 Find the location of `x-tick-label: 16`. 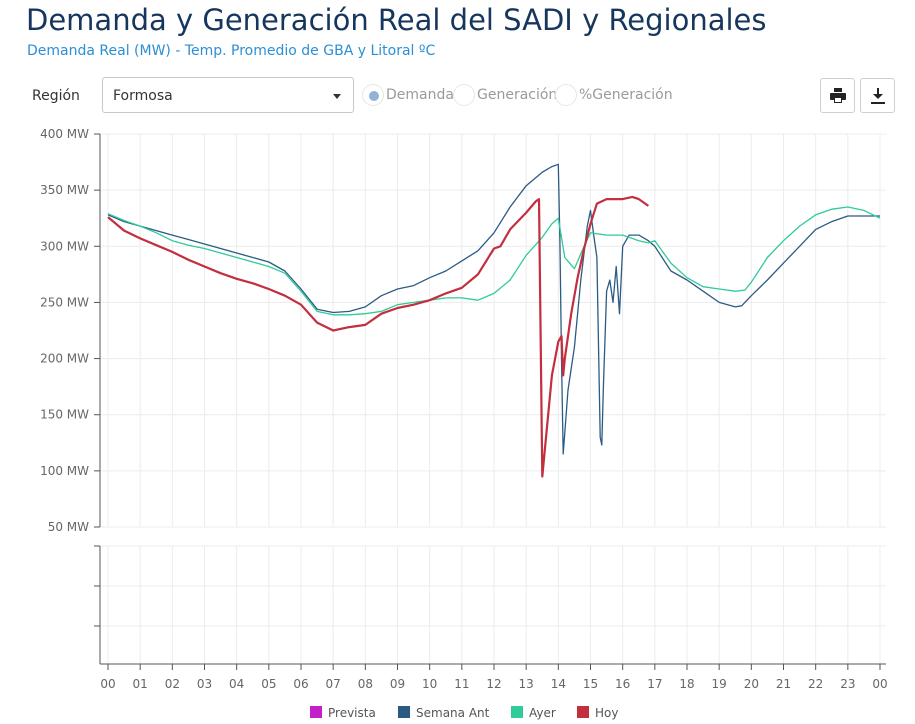

x-tick-label: 16 is located at coordinates (622, 684).